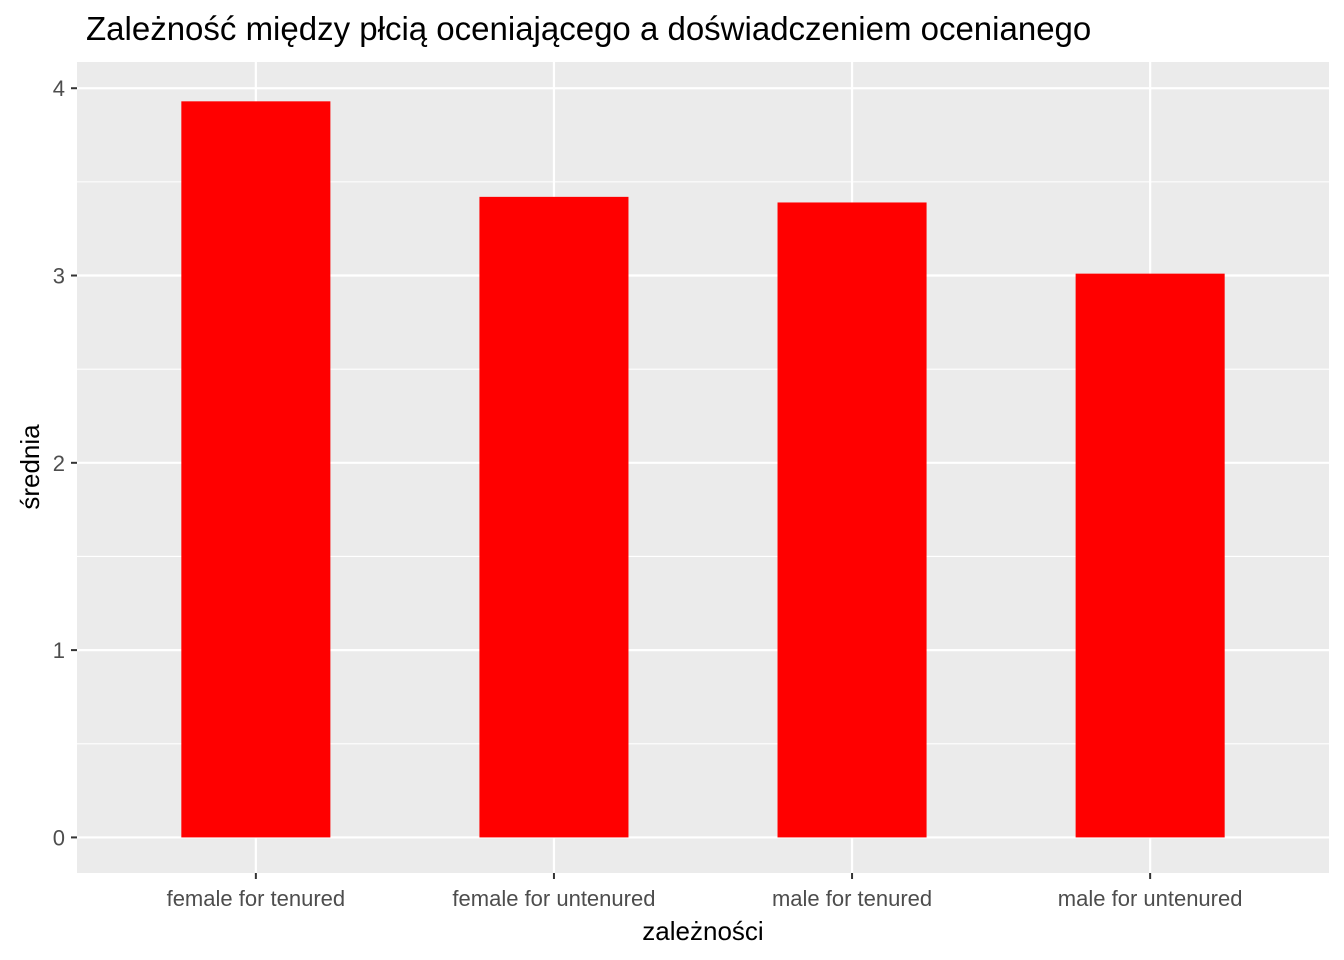 The image size is (1344, 960). Describe the element at coordinates (256, 898) in the screenshot. I see `x-tick-label: female for tenured` at that location.